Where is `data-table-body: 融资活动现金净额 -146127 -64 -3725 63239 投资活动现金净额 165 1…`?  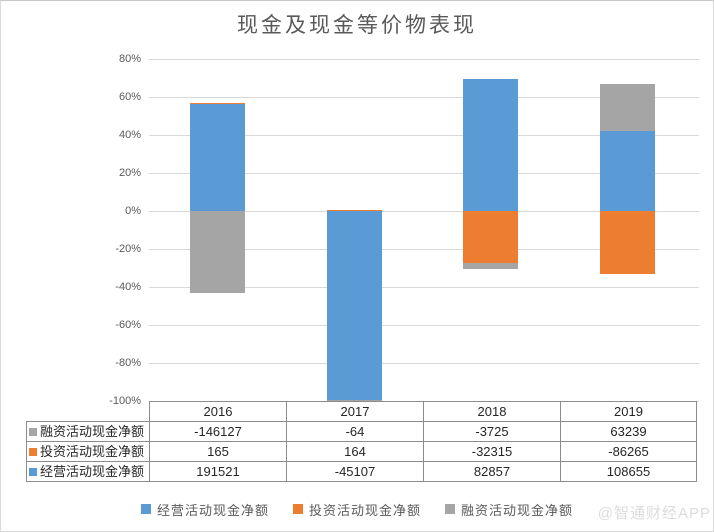 data-table-body: 融资活动现金净额 -146127 -64 -3725 63239 投资活动现金净额 165 1… is located at coordinates (361, 451).